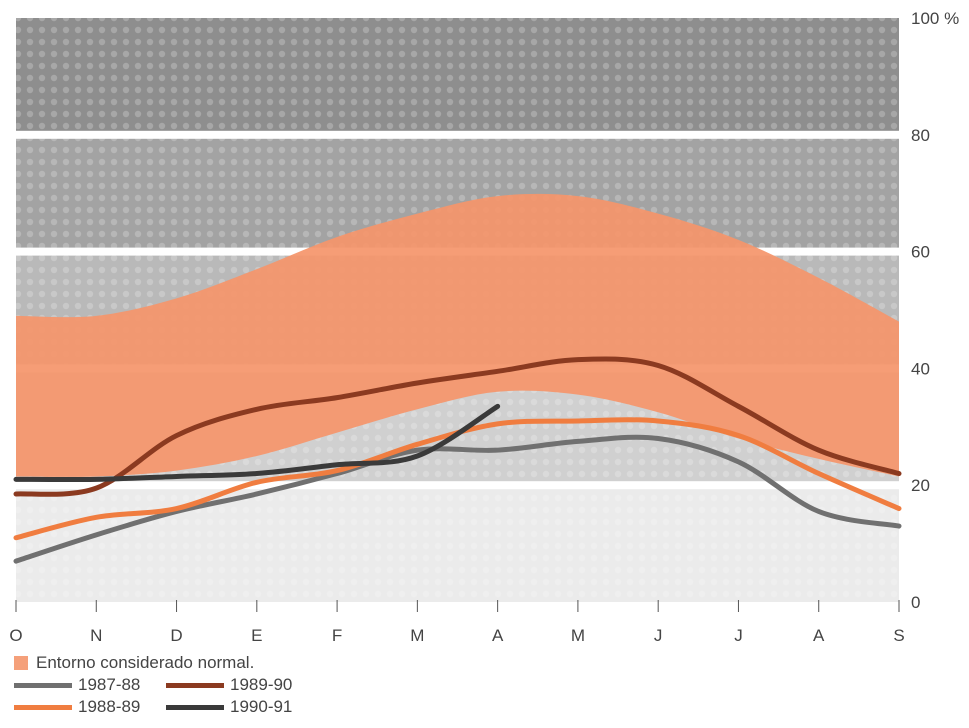 This screenshot has height=728, width=969. I want to click on xtick-label-3: E, so click(256, 635).